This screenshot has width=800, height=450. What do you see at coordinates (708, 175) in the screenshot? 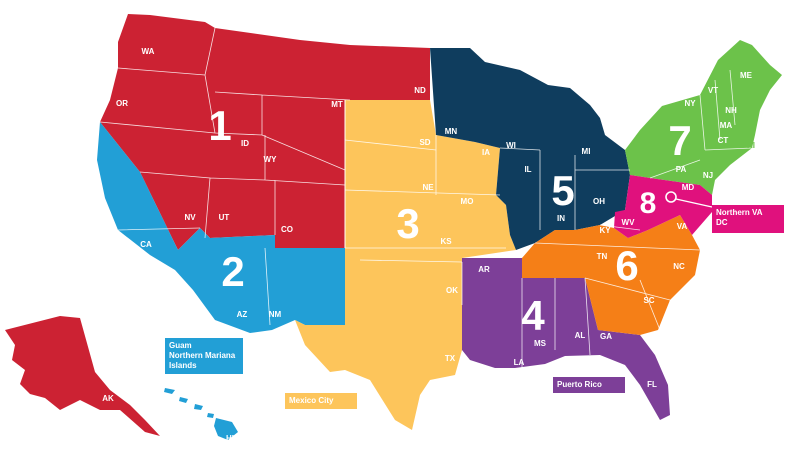
I see `state-label-nj: NJ` at bounding box center [708, 175].